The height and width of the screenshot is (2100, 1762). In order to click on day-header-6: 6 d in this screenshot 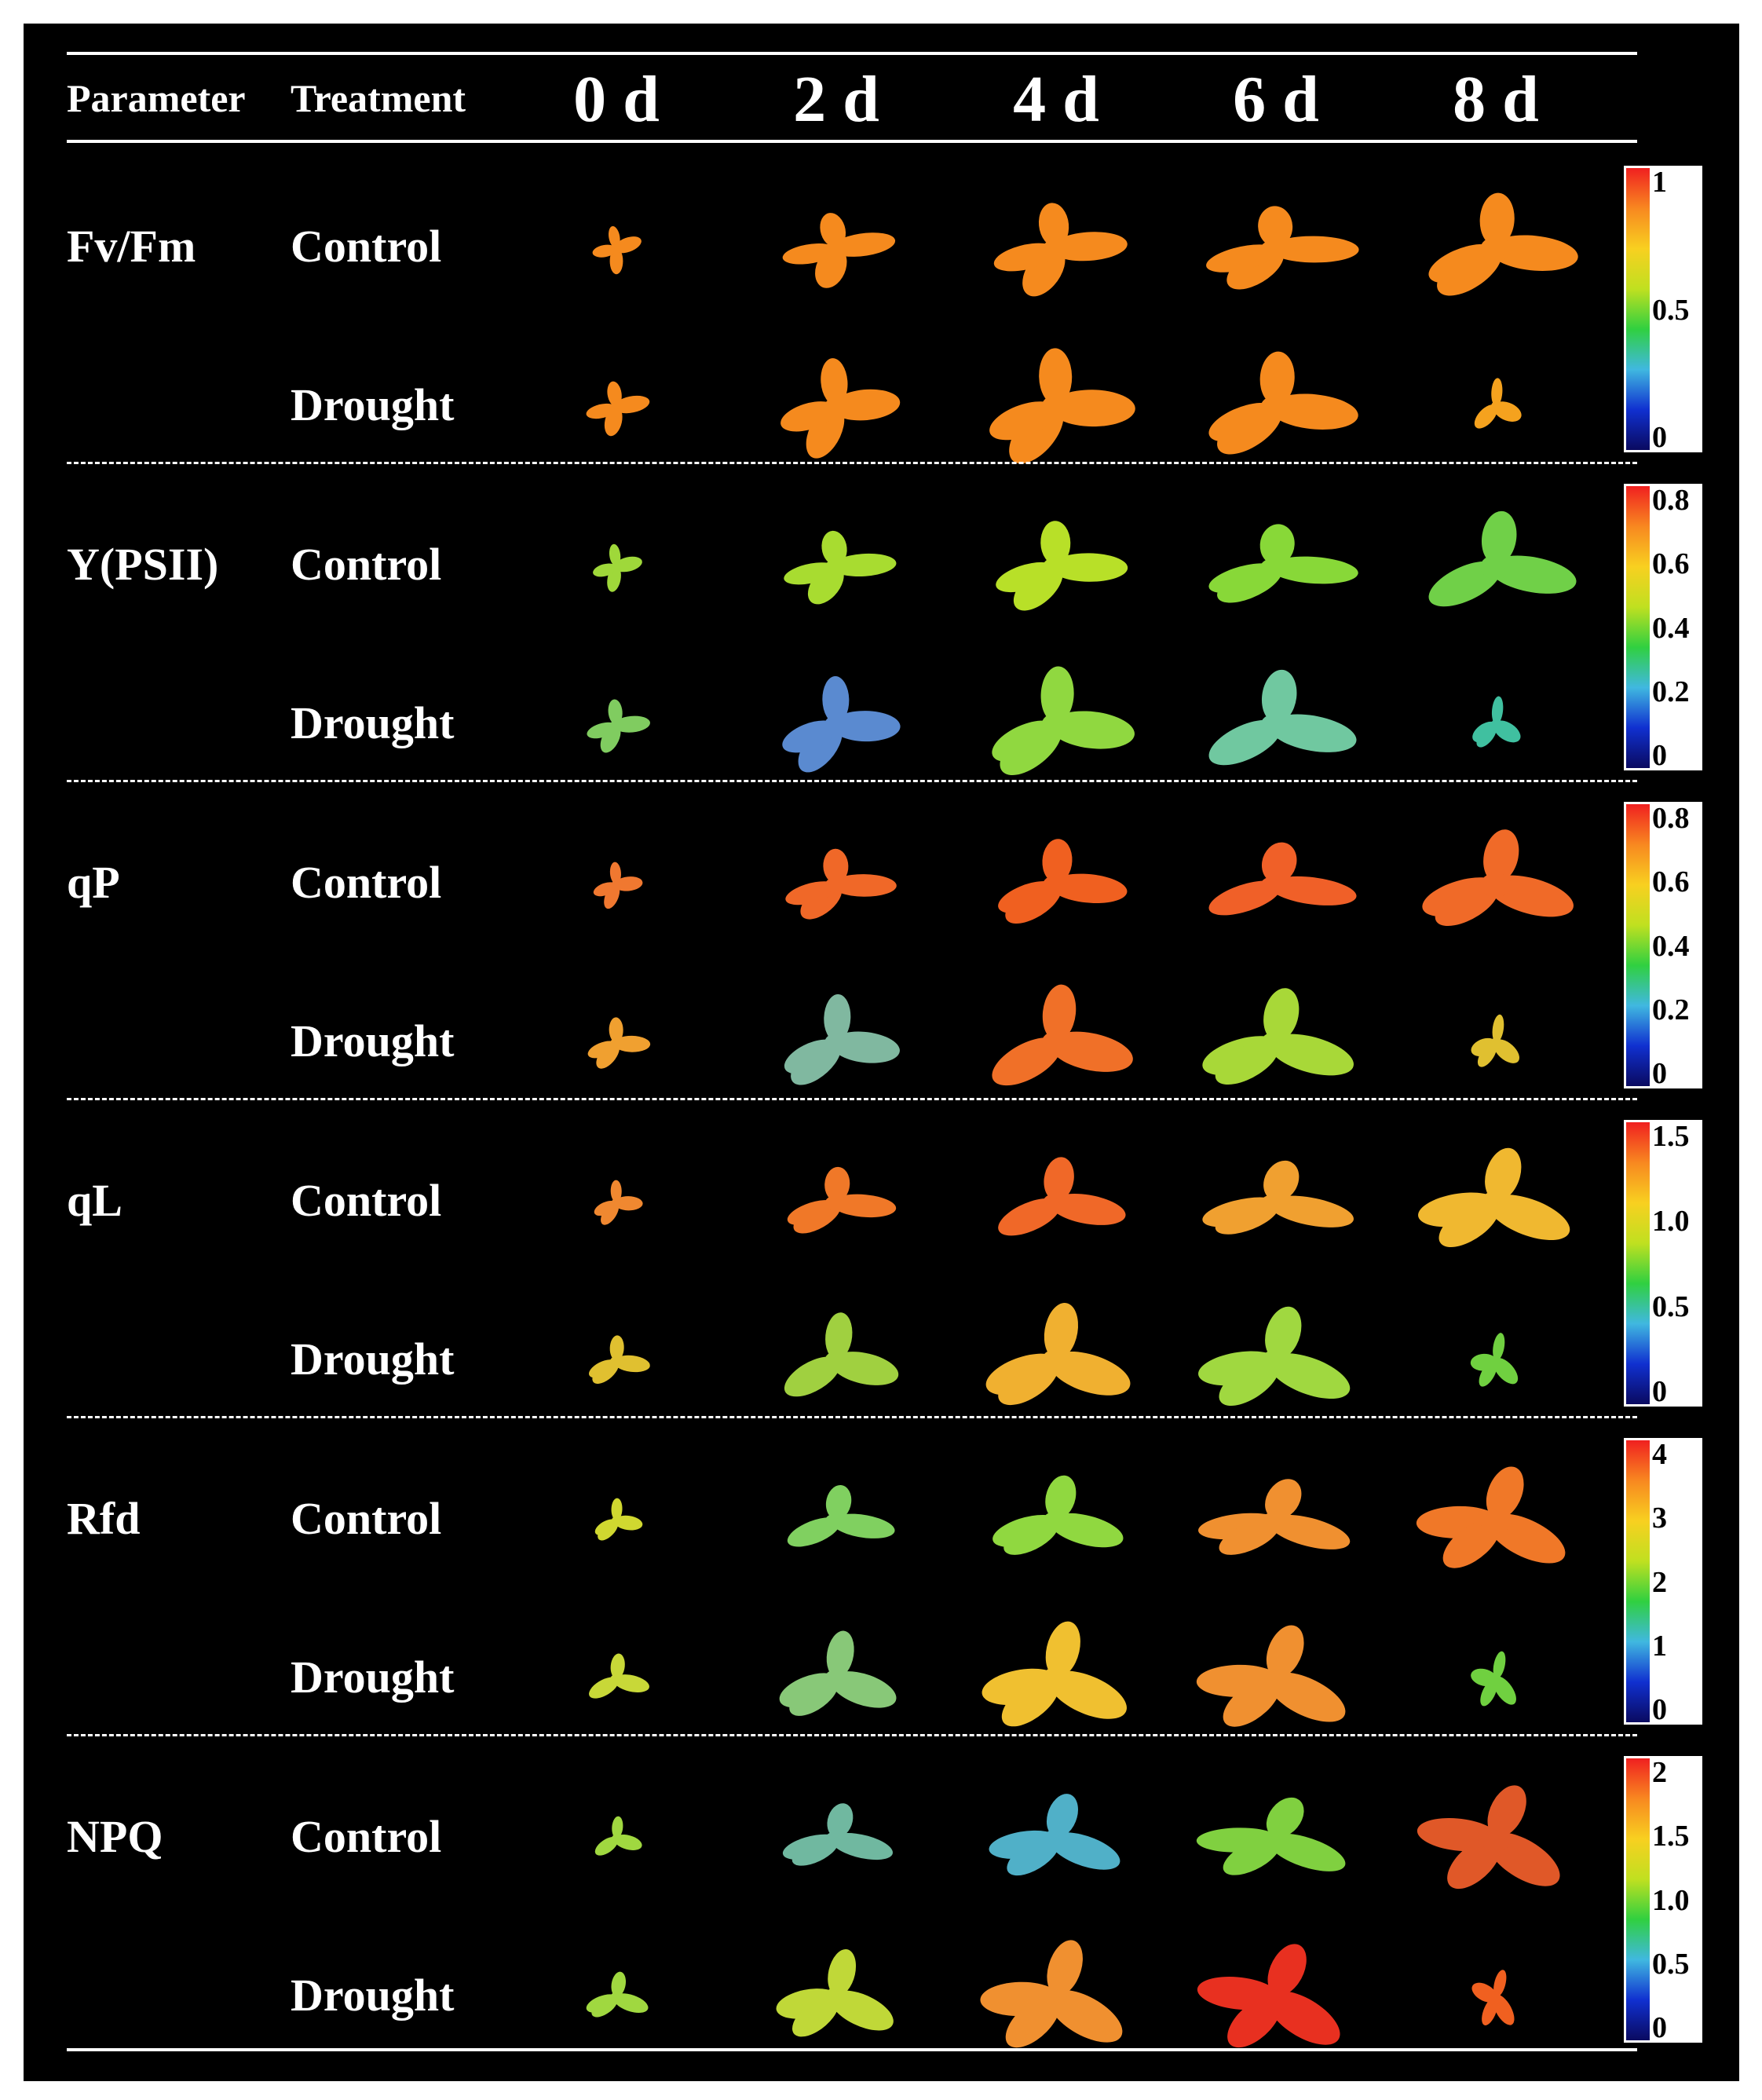, I will do `click(1276, 100)`.